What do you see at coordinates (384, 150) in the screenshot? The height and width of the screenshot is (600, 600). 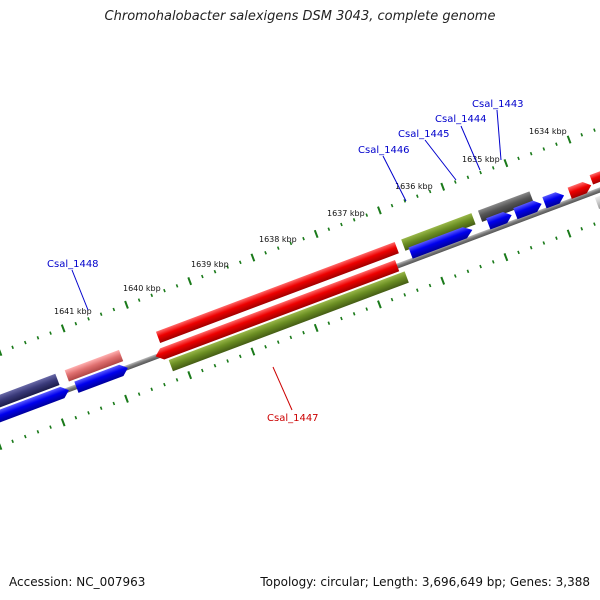 I see `gene-label-csal-1446: Csal_1446` at bounding box center [384, 150].